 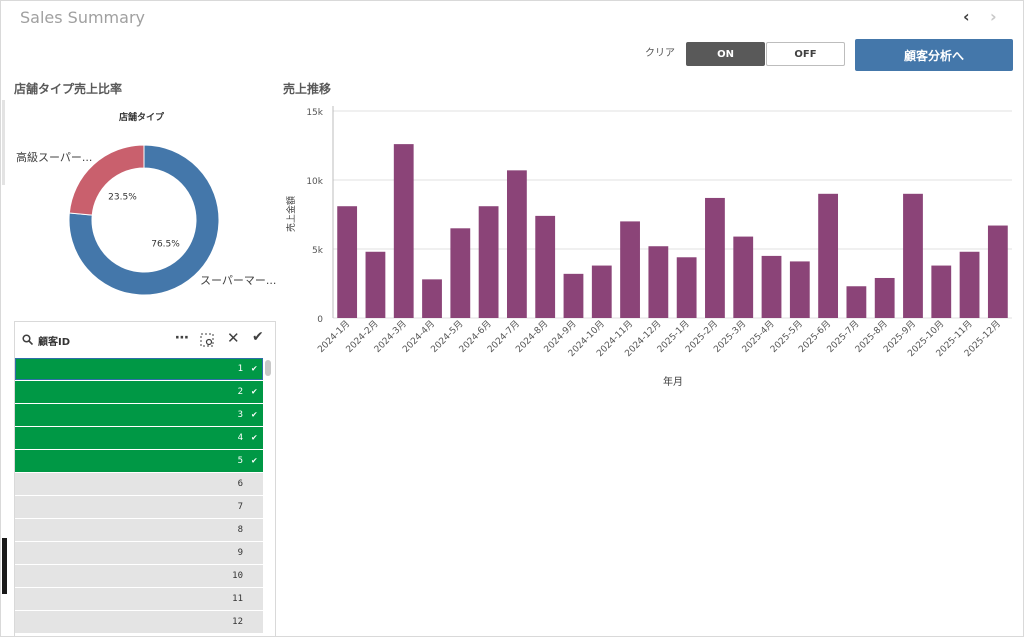 What do you see at coordinates (268, 368) in the screenshot?
I see `listbox-scrollbar` at bounding box center [268, 368].